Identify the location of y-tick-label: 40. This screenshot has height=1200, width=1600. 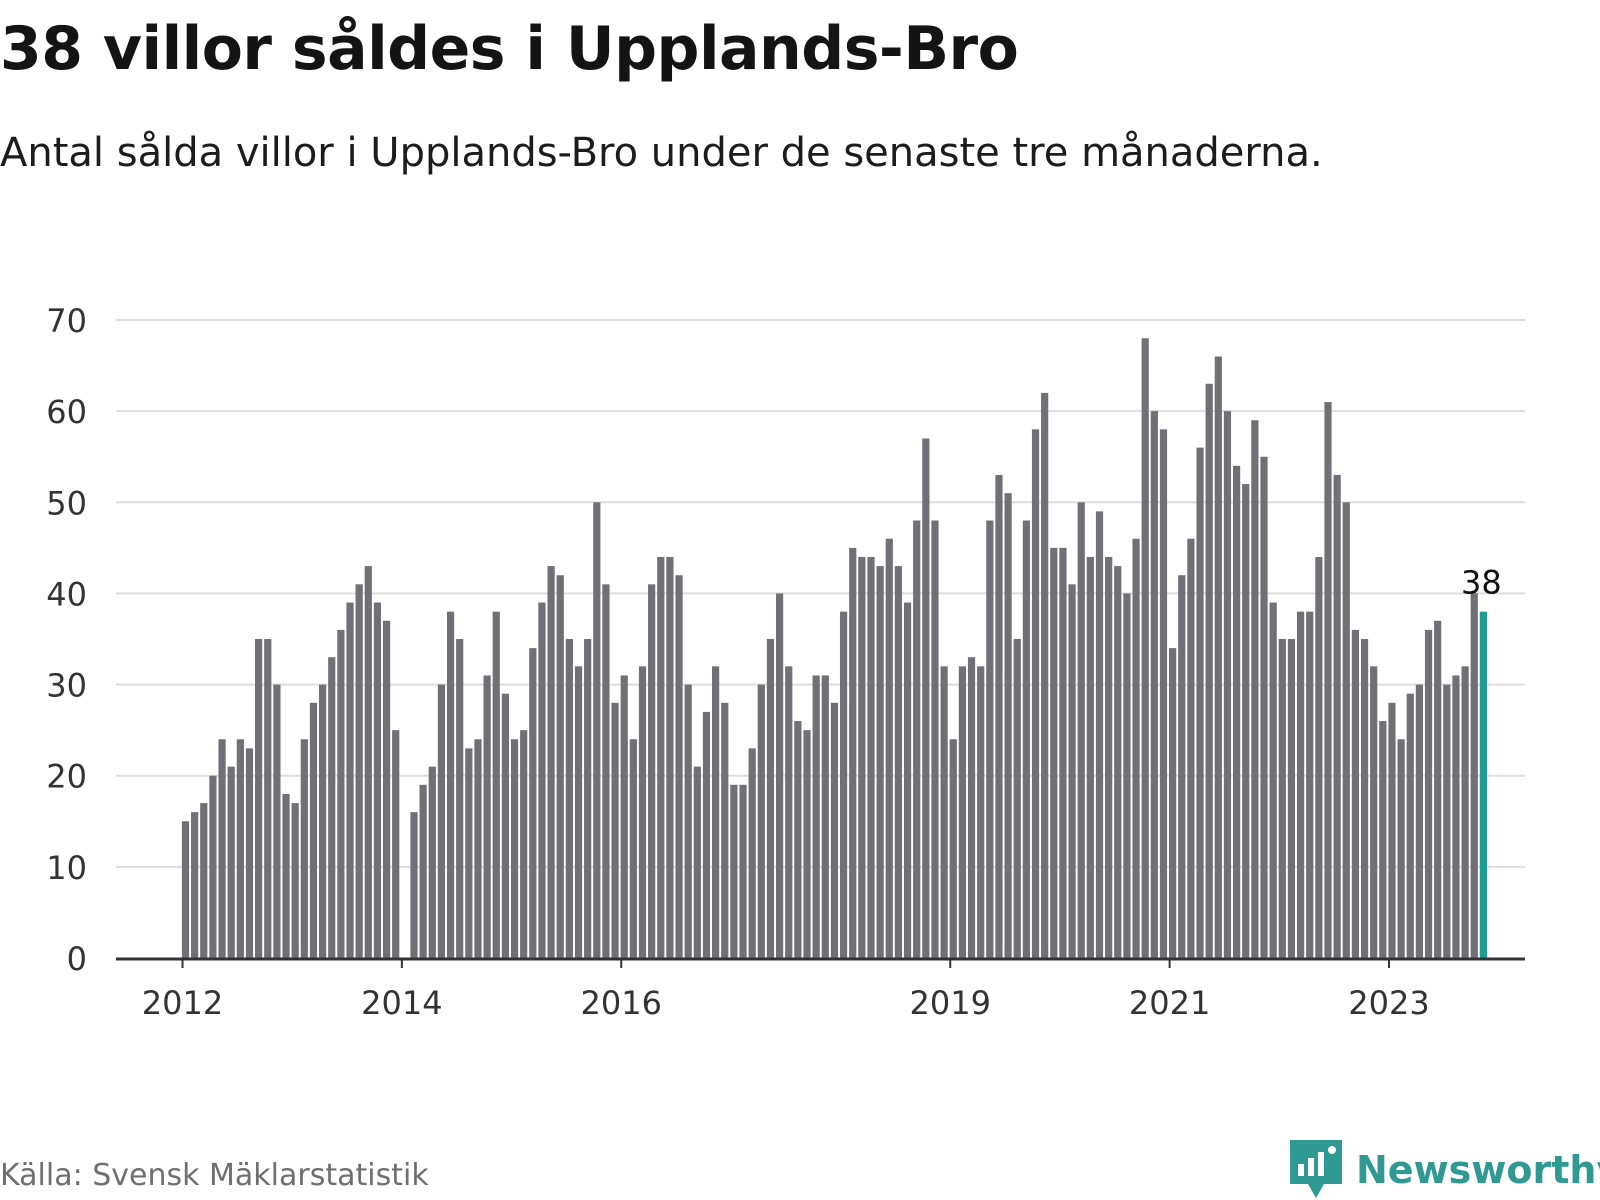
(66, 594).